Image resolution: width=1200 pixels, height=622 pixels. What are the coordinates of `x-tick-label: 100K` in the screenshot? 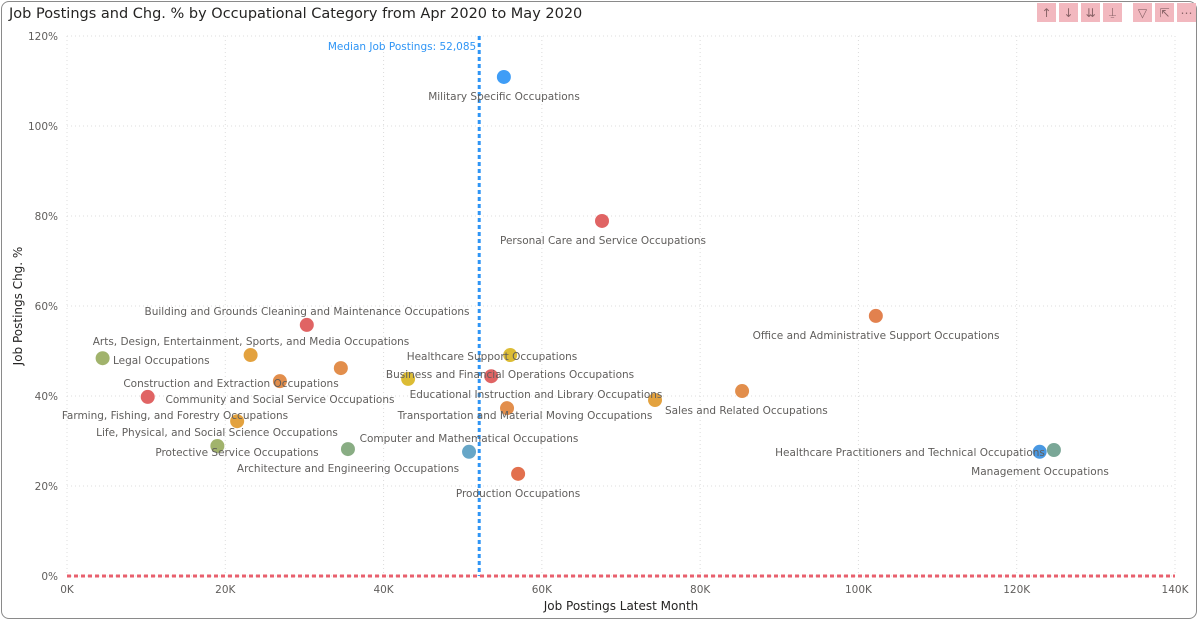 It's located at (859, 590).